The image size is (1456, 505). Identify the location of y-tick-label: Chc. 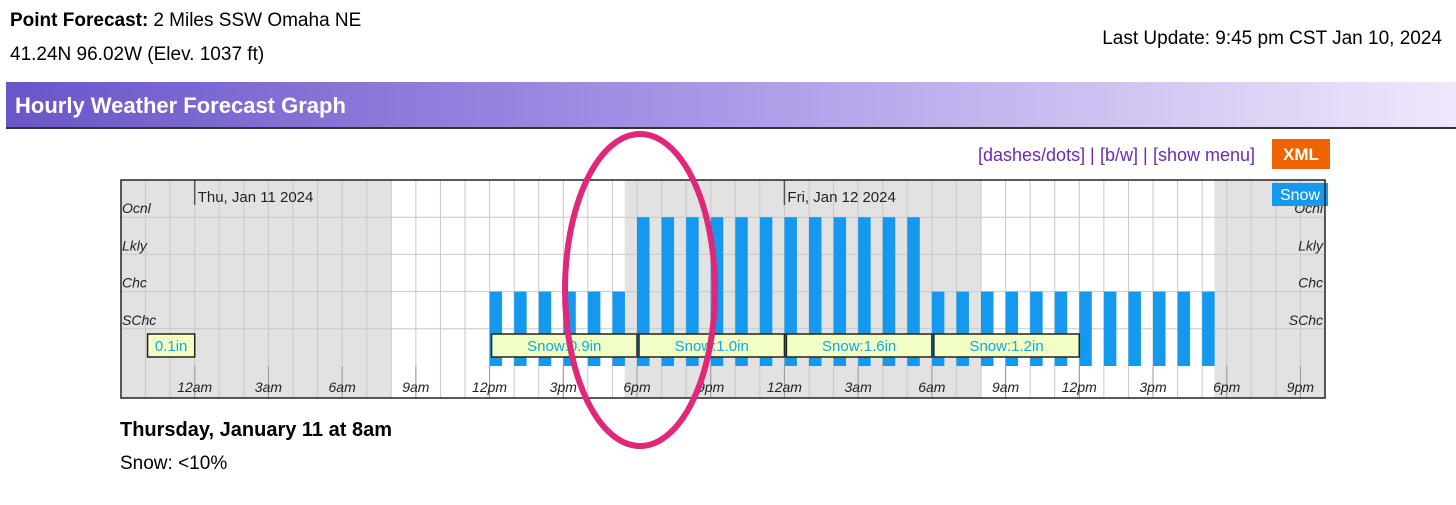
(134, 283).